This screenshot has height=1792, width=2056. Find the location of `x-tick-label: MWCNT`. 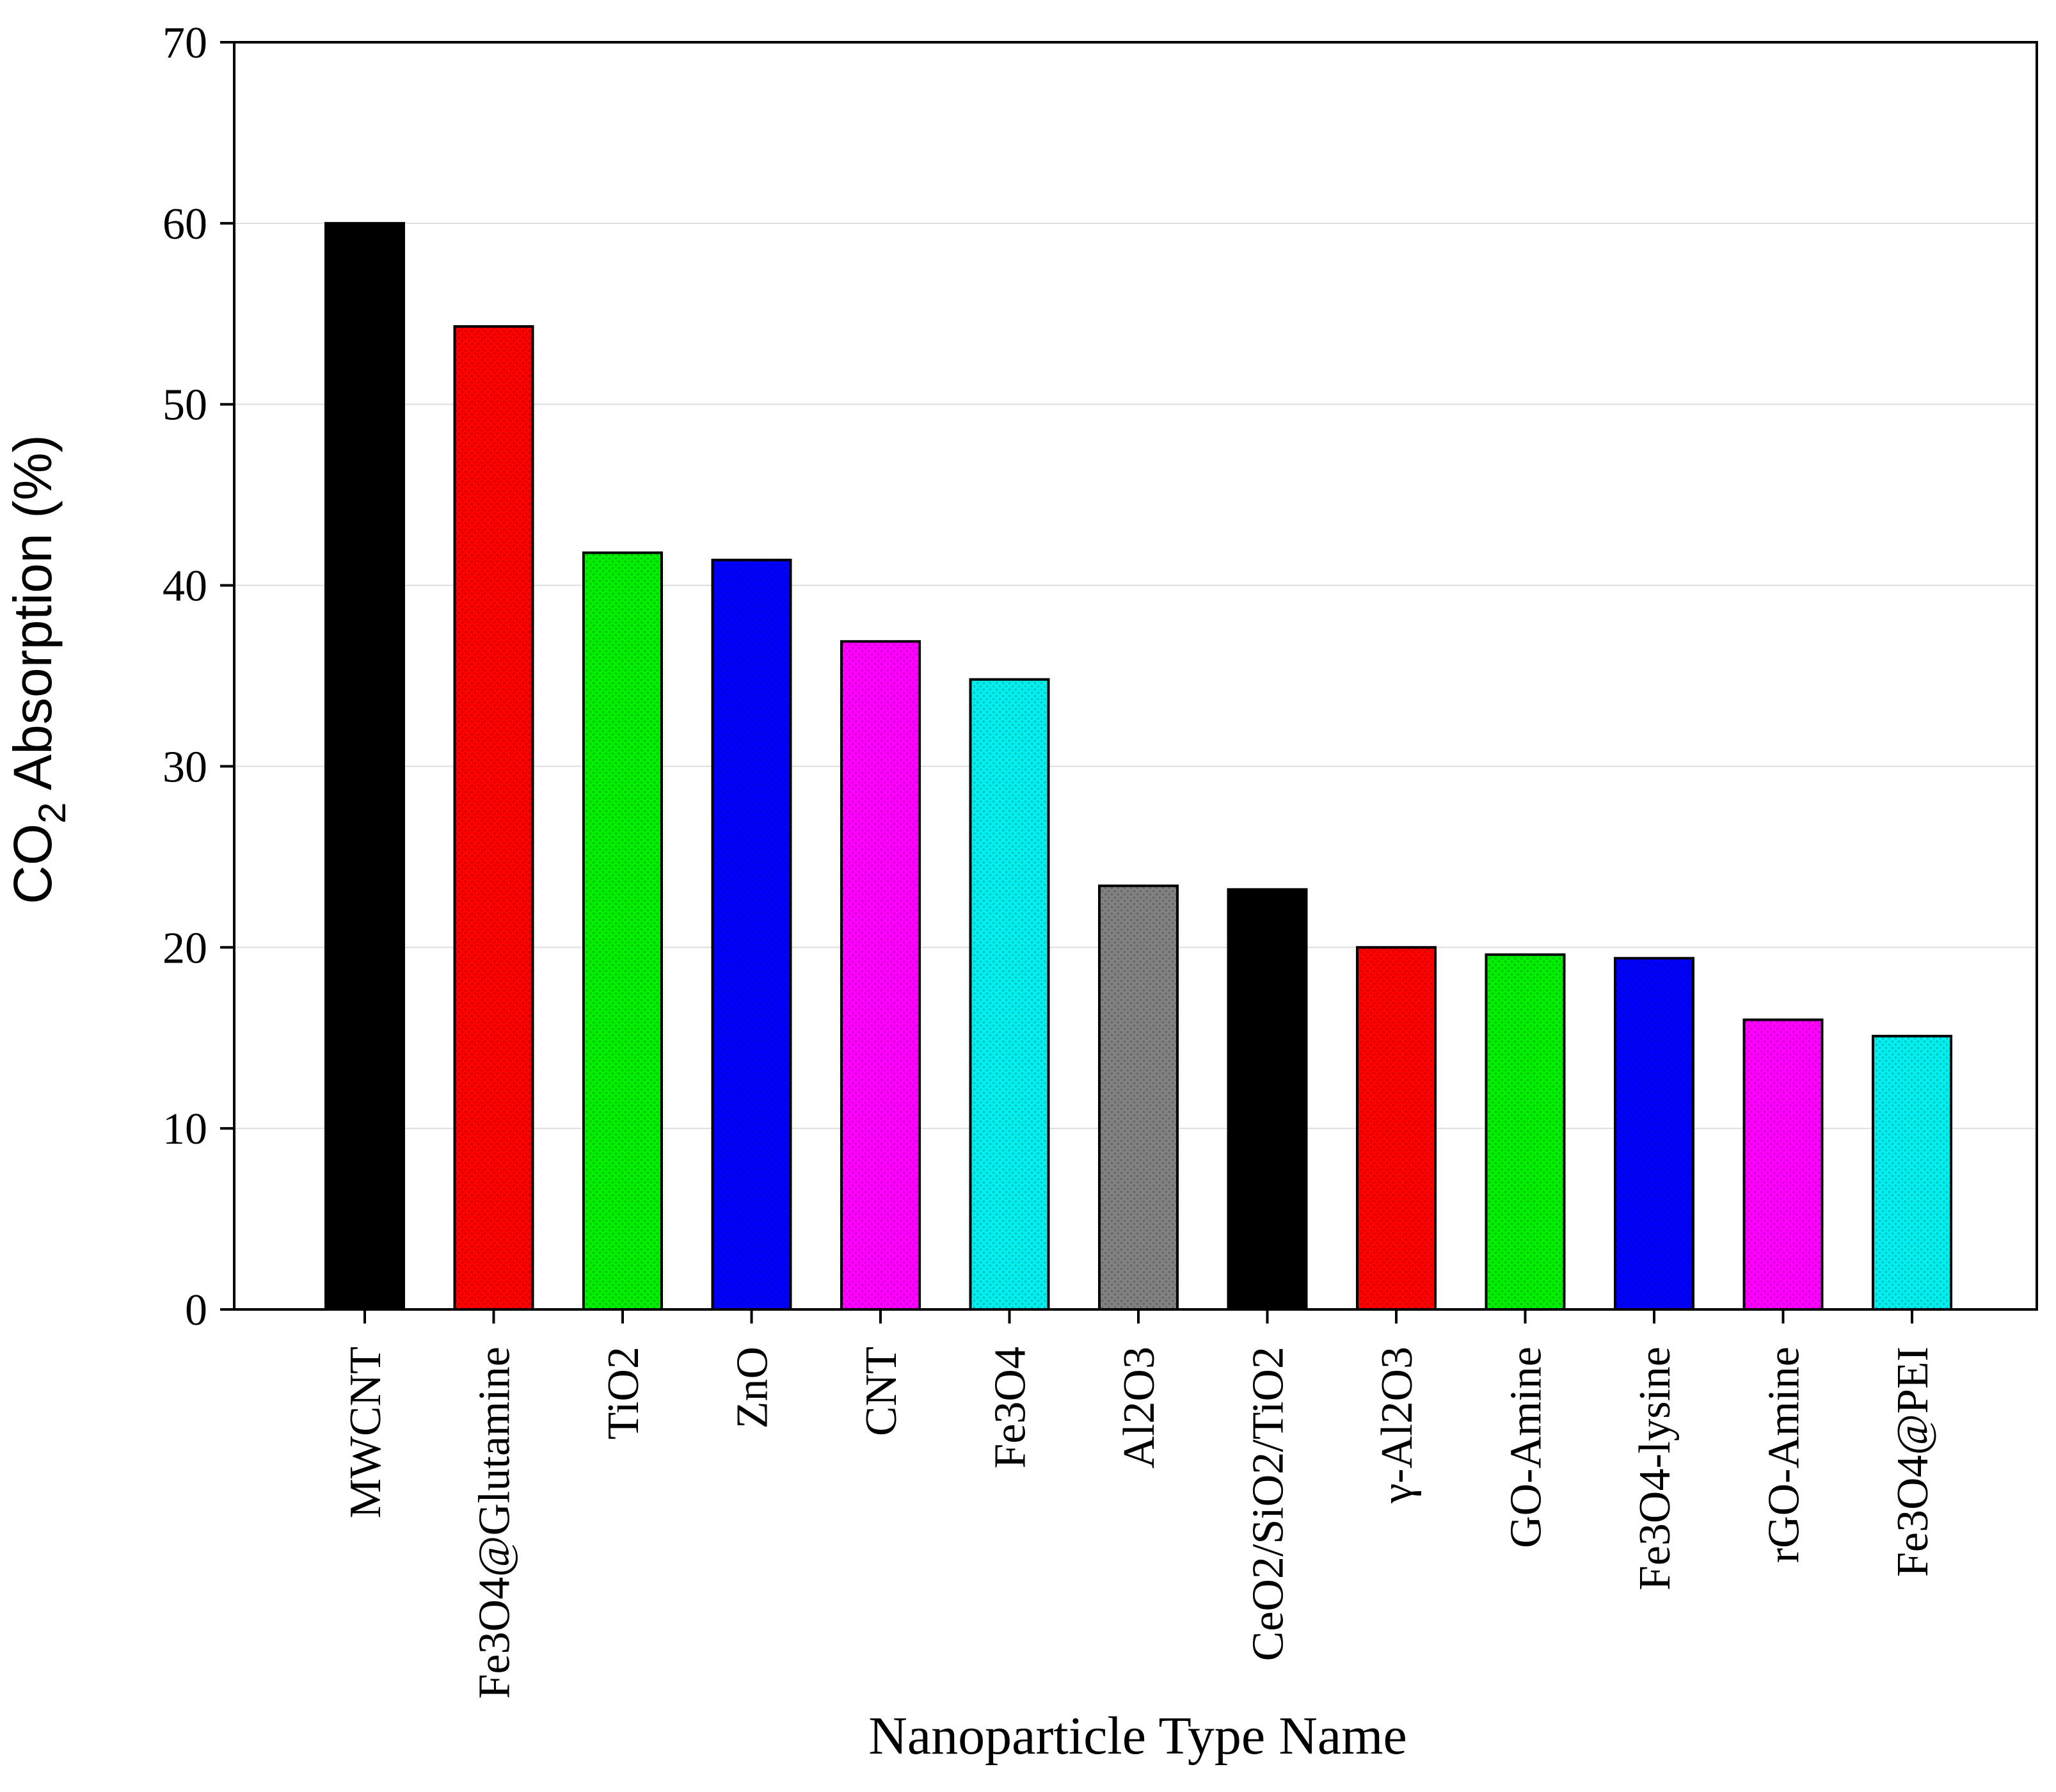

x-tick-label: MWCNT is located at coordinates (365, 1432).